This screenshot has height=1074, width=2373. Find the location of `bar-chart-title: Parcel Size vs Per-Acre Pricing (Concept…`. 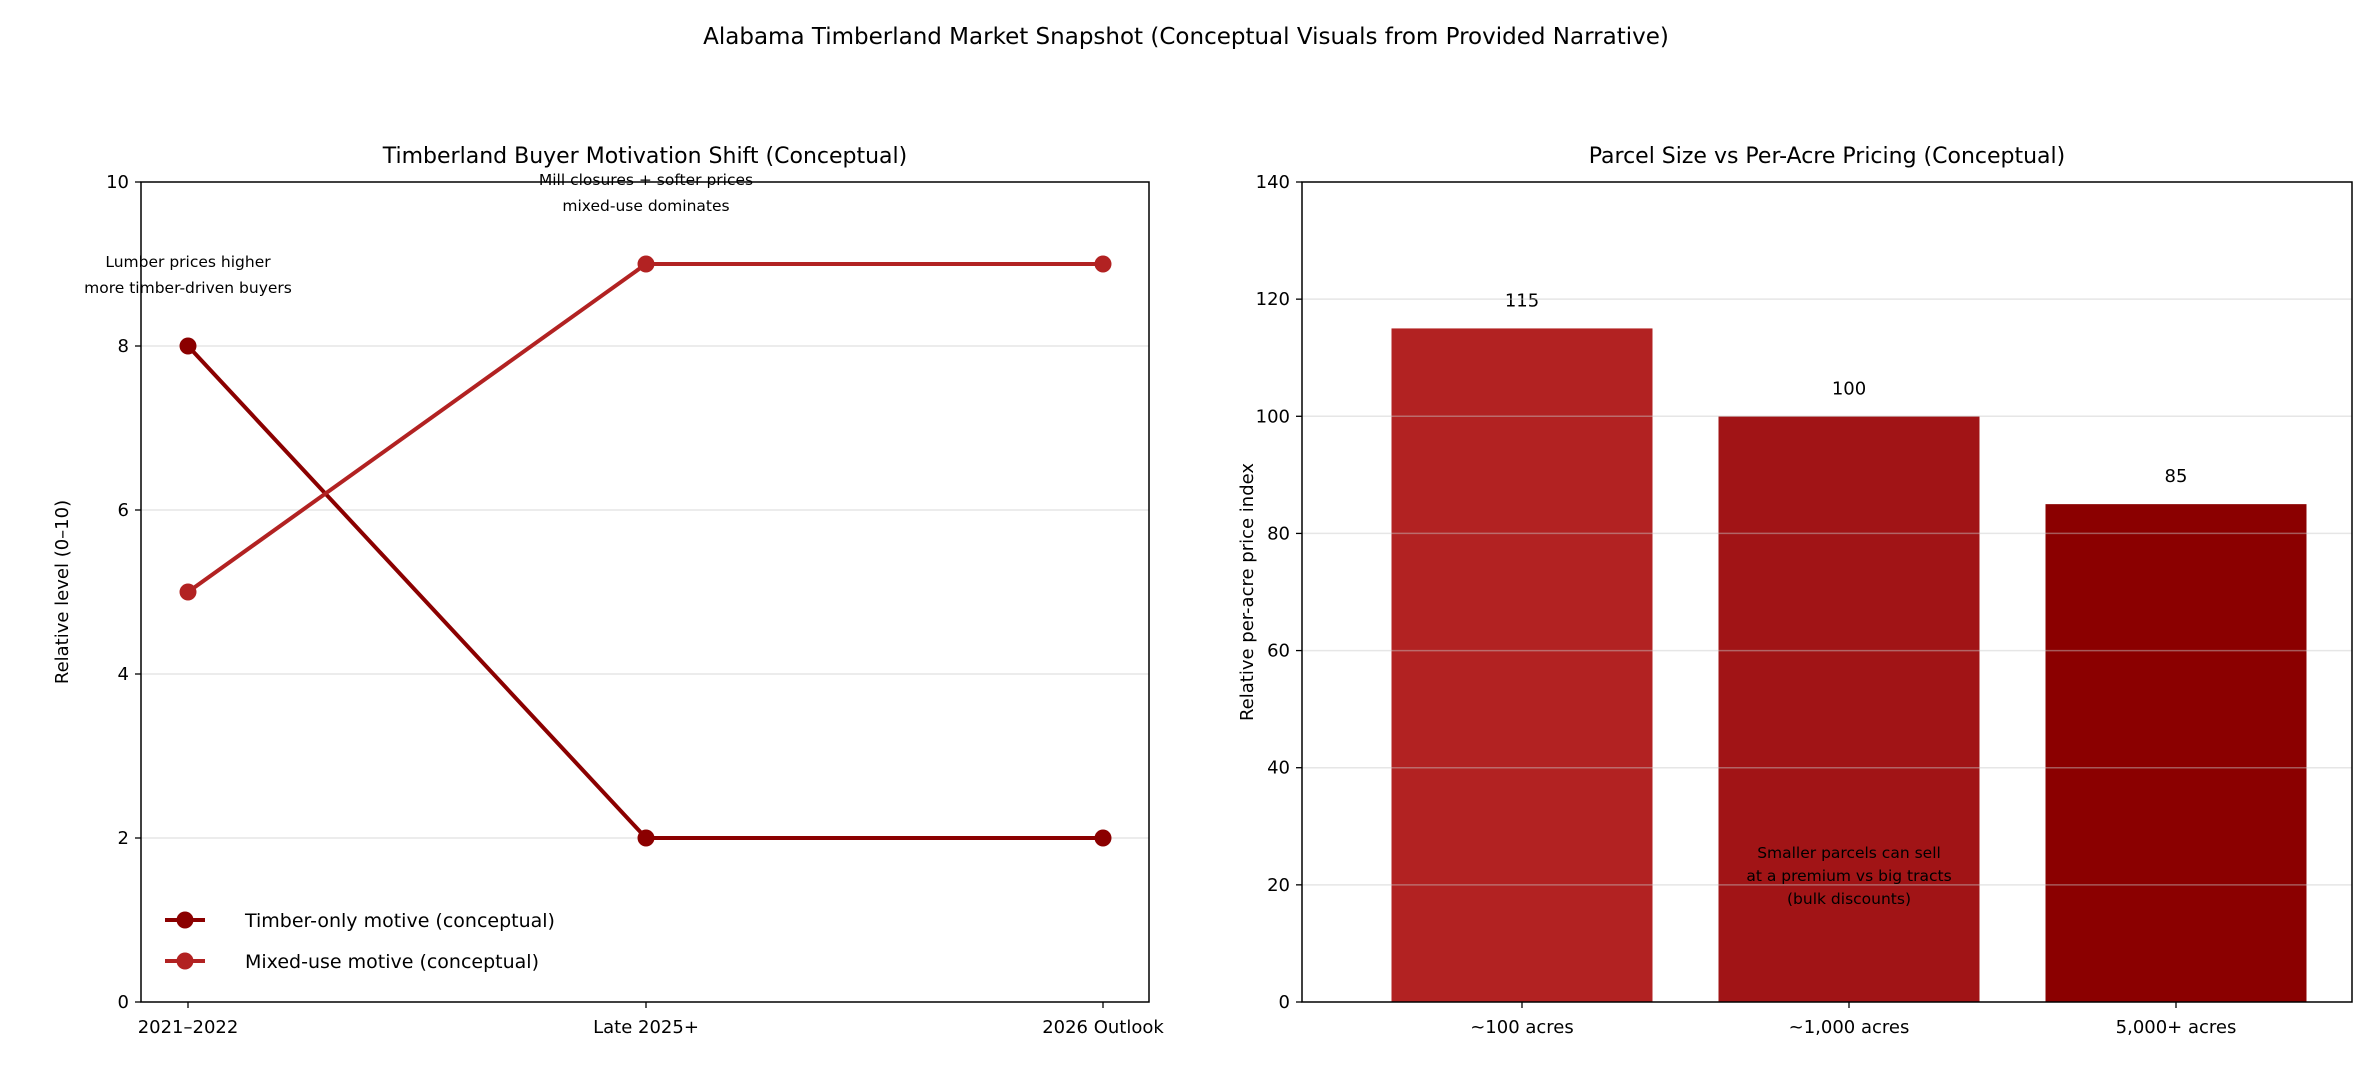

bar-chart-title: Parcel Size vs Per-Acre Pricing (Concept… is located at coordinates (1827, 156).